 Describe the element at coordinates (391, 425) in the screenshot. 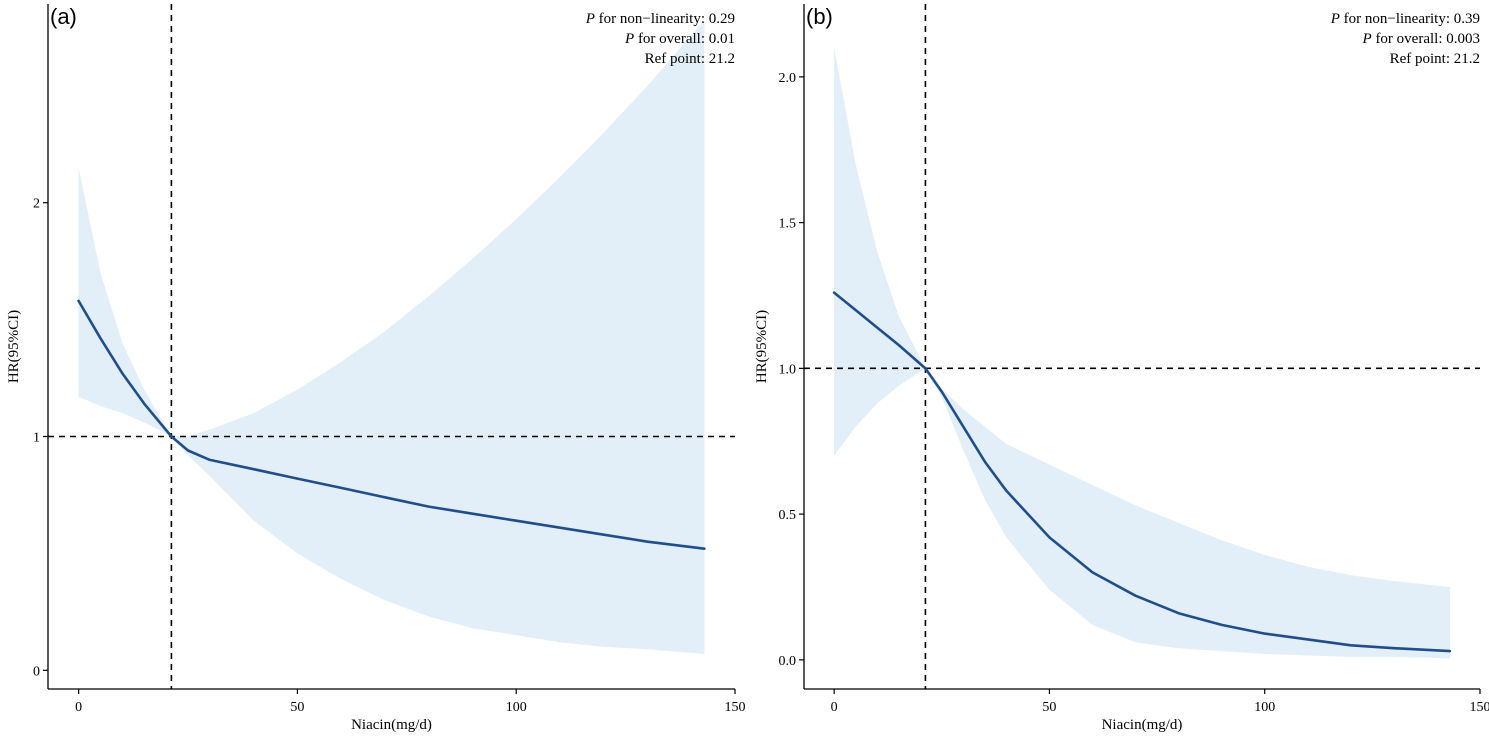

I see `hr-curve` at that location.